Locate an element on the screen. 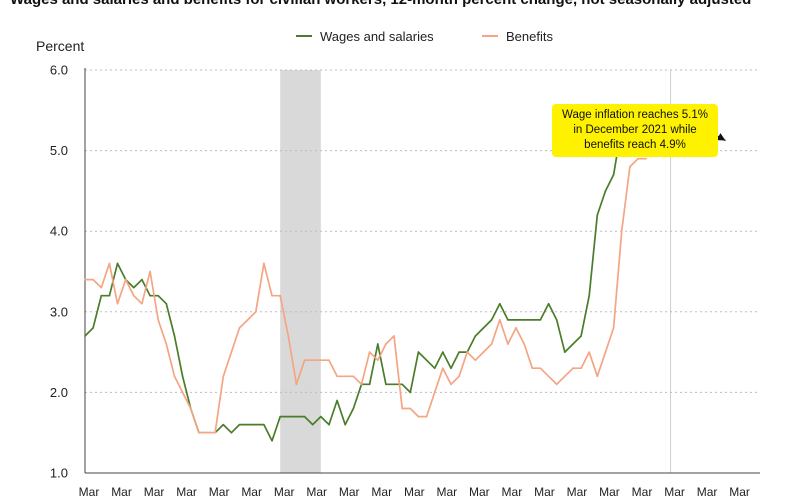 Image resolution: width=800 pixels, height=500 pixels. arrow-head is located at coordinates (721, 137).